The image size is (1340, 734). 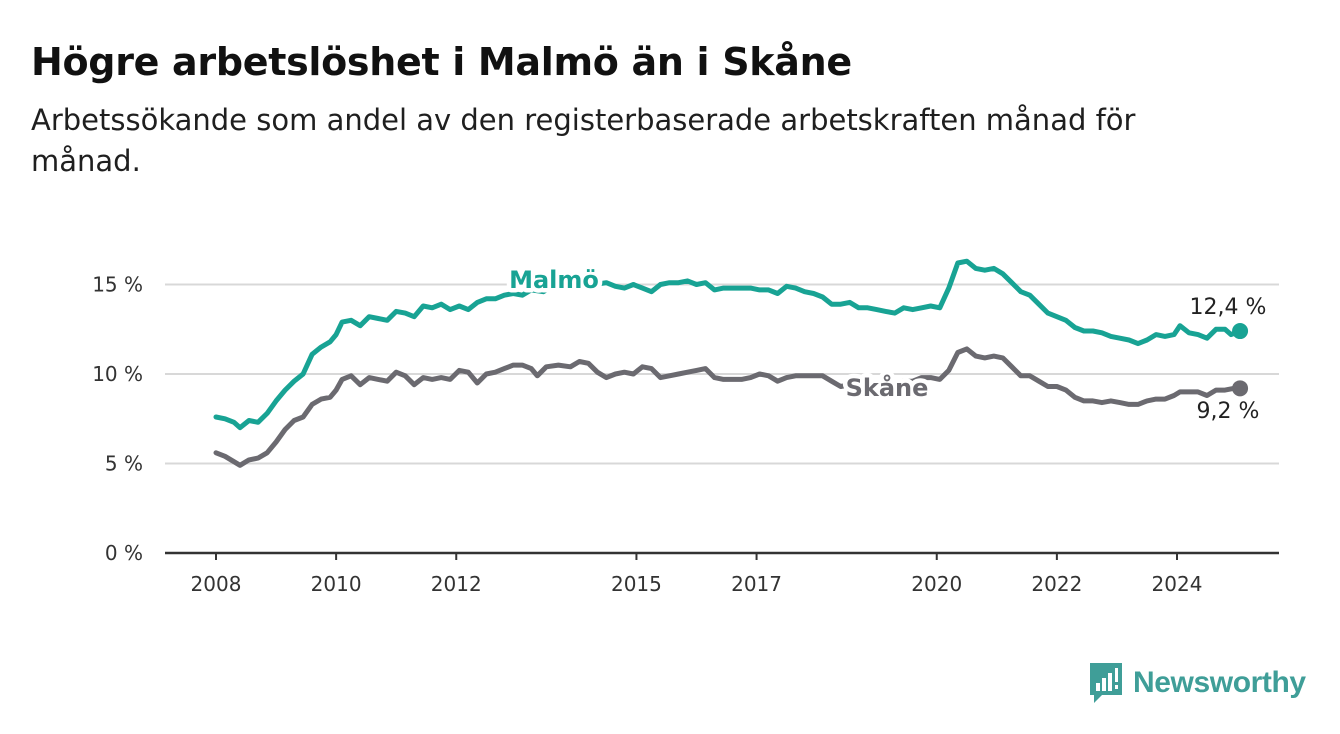 What do you see at coordinates (1240, 331) in the screenshot?
I see `end-point-malmo` at bounding box center [1240, 331].